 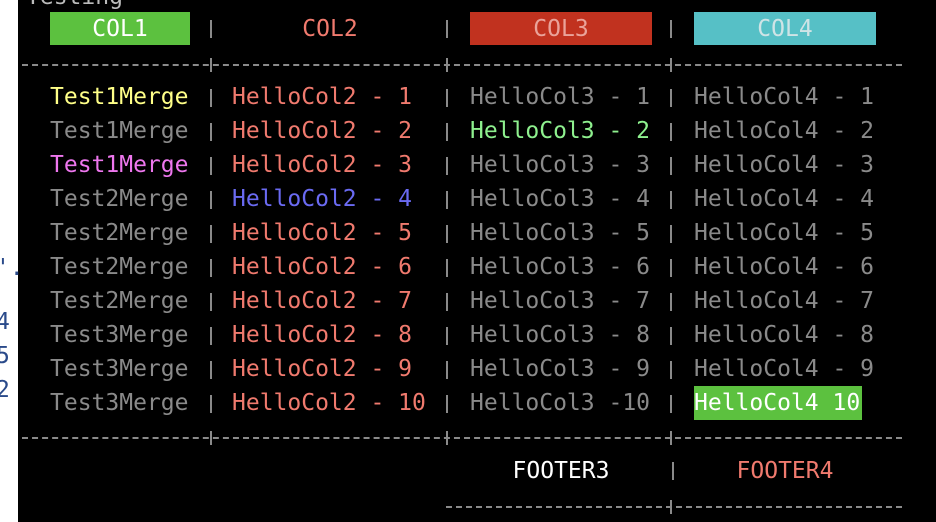 What do you see at coordinates (784, 301) in the screenshot?
I see `cell: HelloCol4 - 7` at bounding box center [784, 301].